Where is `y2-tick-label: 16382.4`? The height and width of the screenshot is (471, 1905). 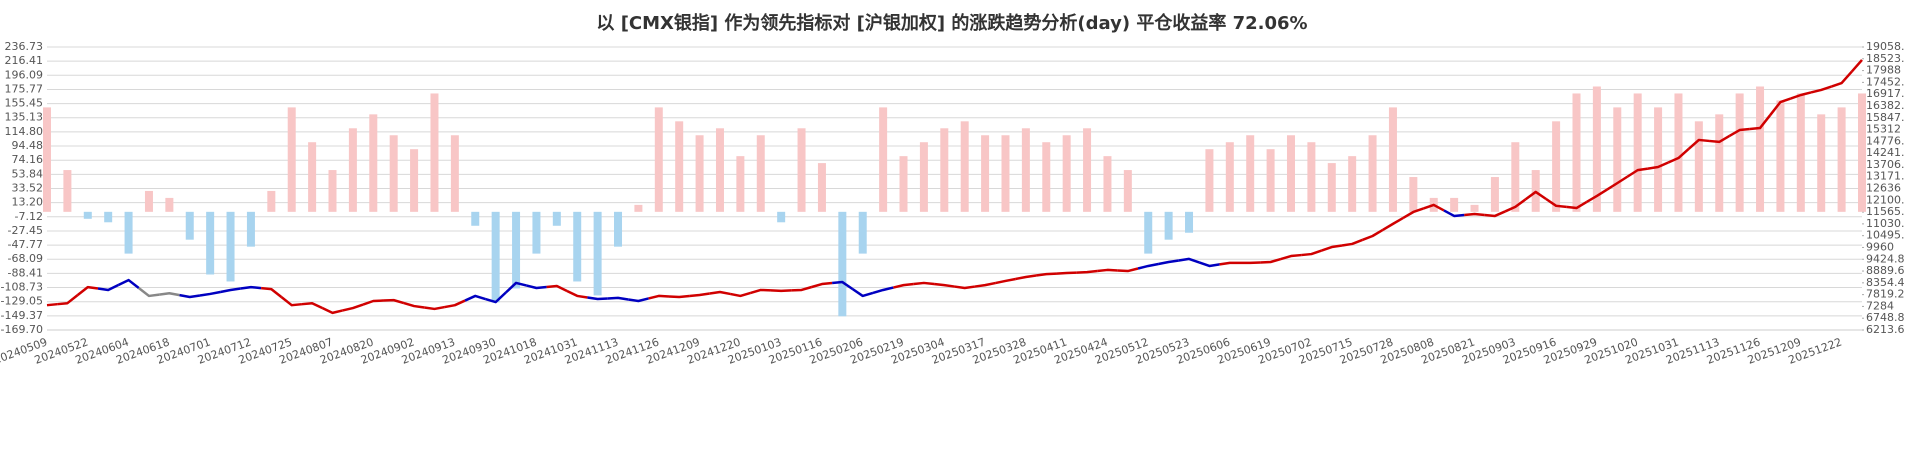 y2-tick-label: 16382.4 is located at coordinates (1885, 105).